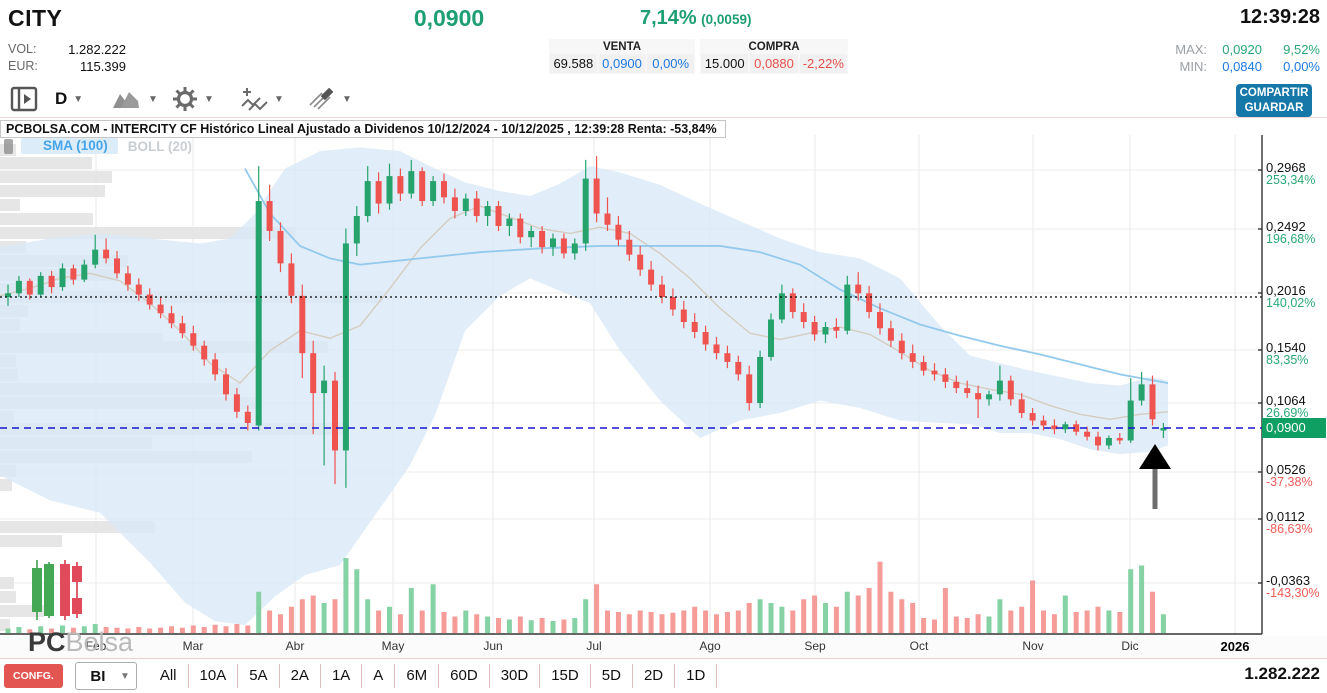 This screenshot has height=693, width=1327. I want to click on legend-boll: BOLL (20), so click(160, 146).